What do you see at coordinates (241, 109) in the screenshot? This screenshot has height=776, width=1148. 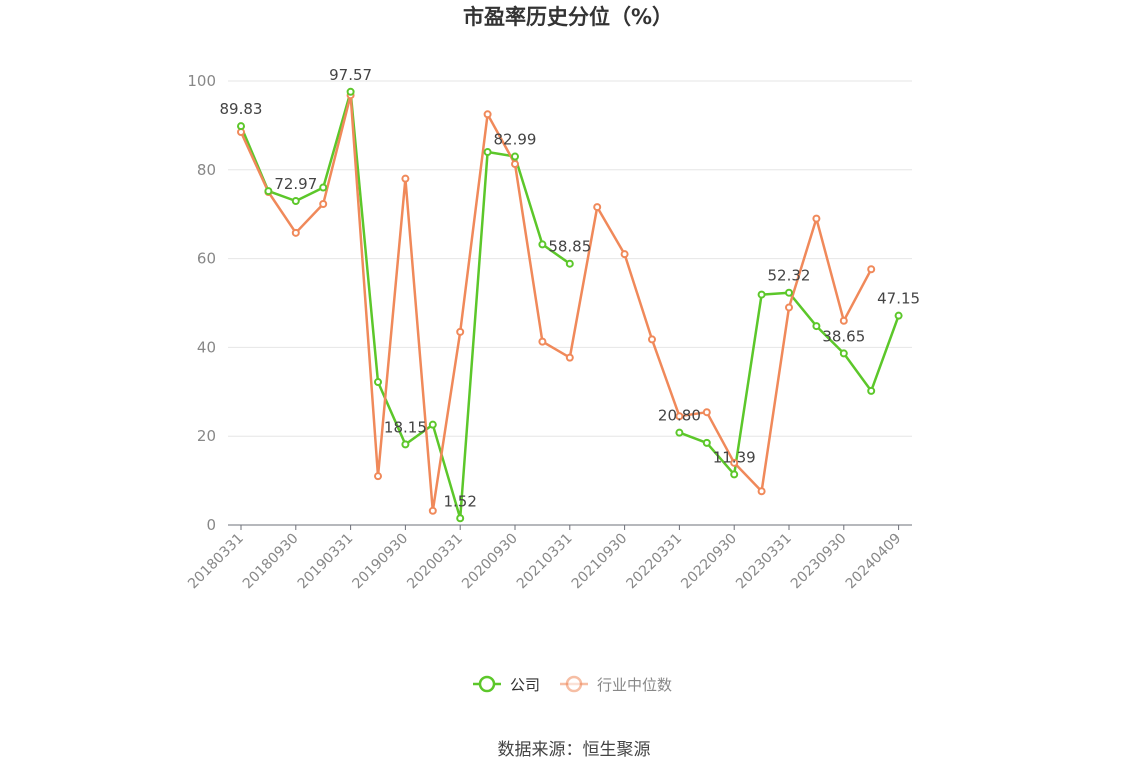 I see `data-label: 89.83` at bounding box center [241, 109].